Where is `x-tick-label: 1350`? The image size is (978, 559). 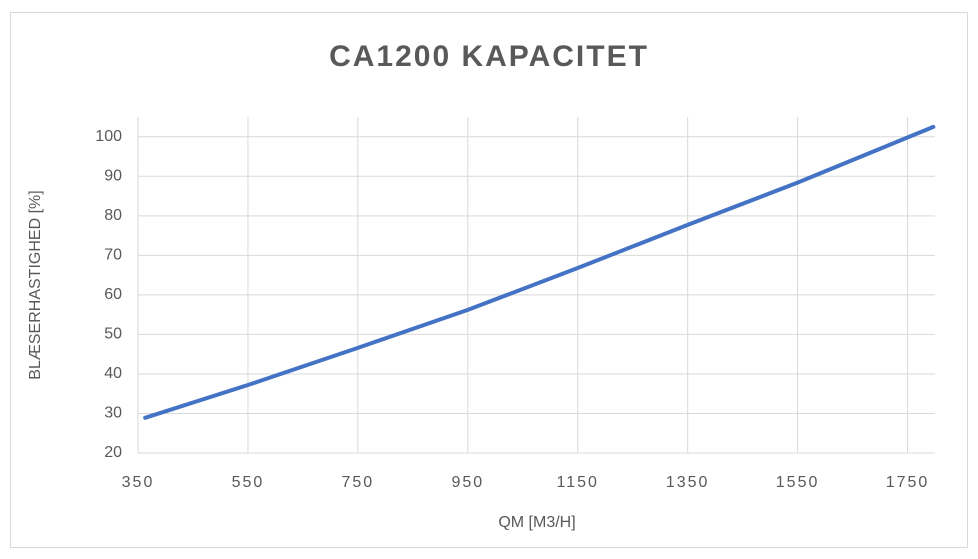 x-tick-label: 1350 is located at coordinates (688, 482).